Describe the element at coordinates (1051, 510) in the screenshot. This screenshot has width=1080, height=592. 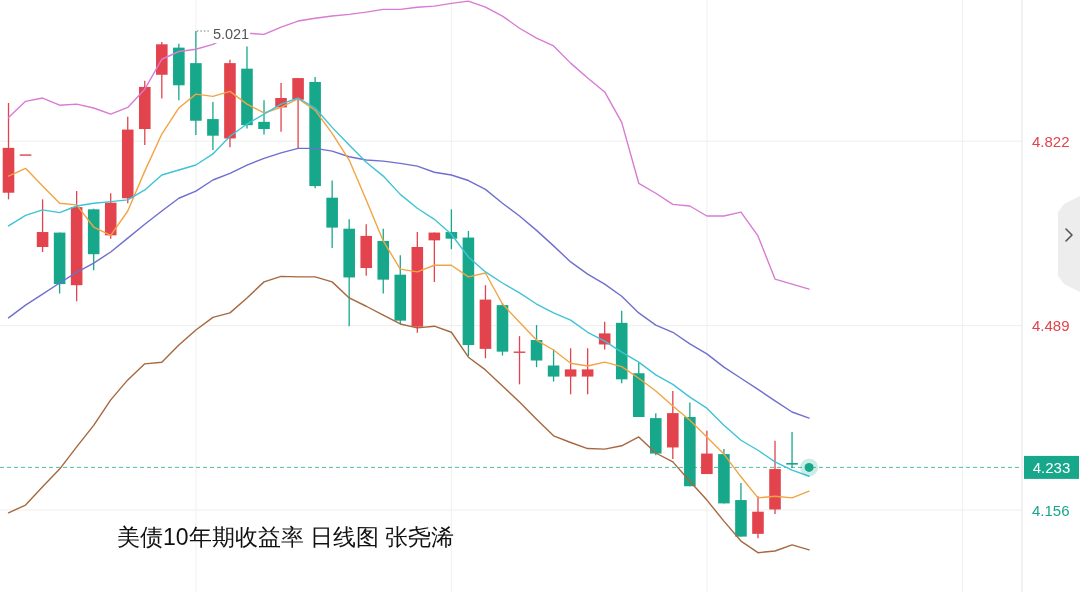
I see `y-tick-label: 4.156` at that location.